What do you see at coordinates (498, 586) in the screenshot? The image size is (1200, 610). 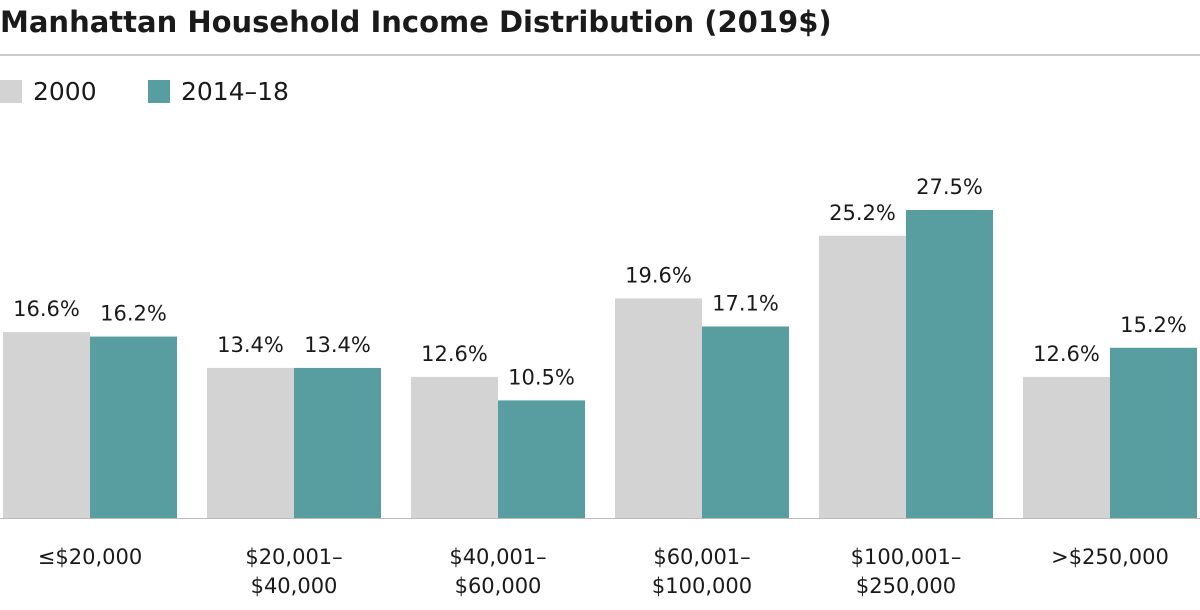 I see `x-tick-label: $60,000` at bounding box center [498, 586].